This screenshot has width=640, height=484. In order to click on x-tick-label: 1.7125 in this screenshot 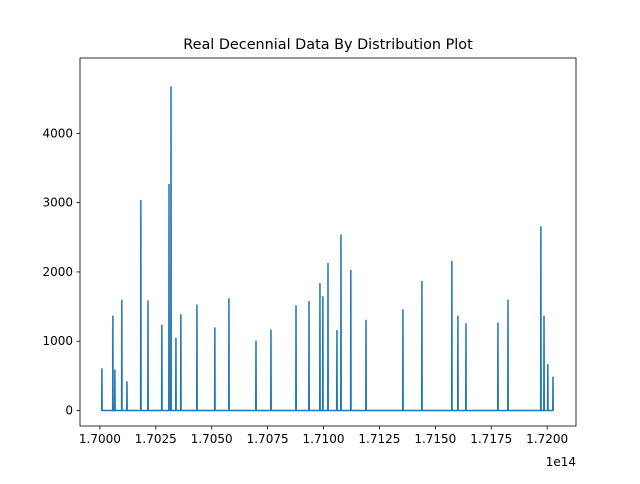, I will do `click(379, 439)`.